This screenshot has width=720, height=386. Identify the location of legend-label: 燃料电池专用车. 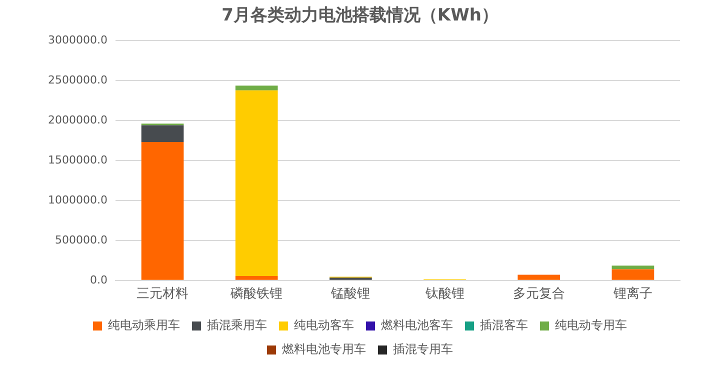
(324, 349).